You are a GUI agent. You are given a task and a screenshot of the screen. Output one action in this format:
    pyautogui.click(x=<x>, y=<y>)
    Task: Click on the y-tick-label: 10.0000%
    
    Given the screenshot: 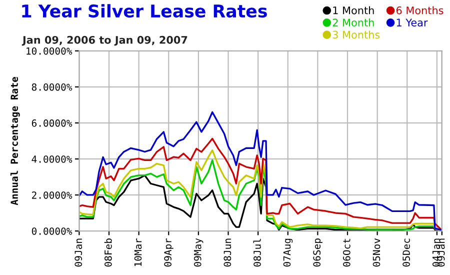 What is the action you would take?
    pyautogui.click(x=49, y=51)
    